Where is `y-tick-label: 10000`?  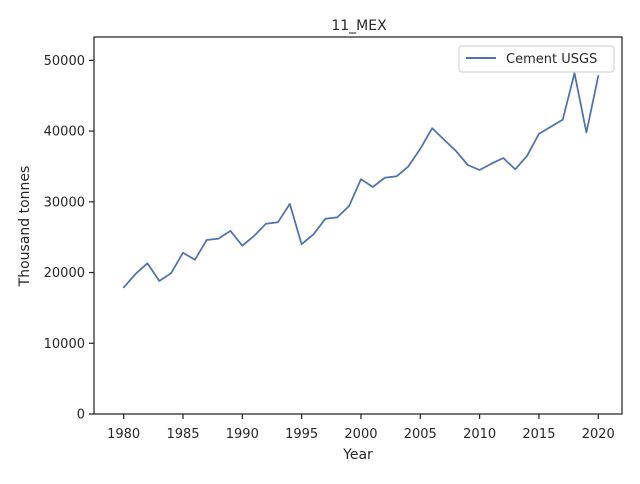
y-tick-label: 10000 is located at coordinates (64, 344).